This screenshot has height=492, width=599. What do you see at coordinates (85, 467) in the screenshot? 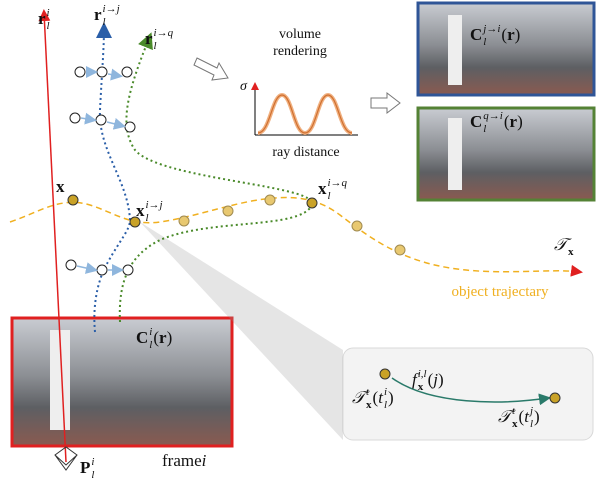
I see `math-label: P` at bounding box center [85, 467].